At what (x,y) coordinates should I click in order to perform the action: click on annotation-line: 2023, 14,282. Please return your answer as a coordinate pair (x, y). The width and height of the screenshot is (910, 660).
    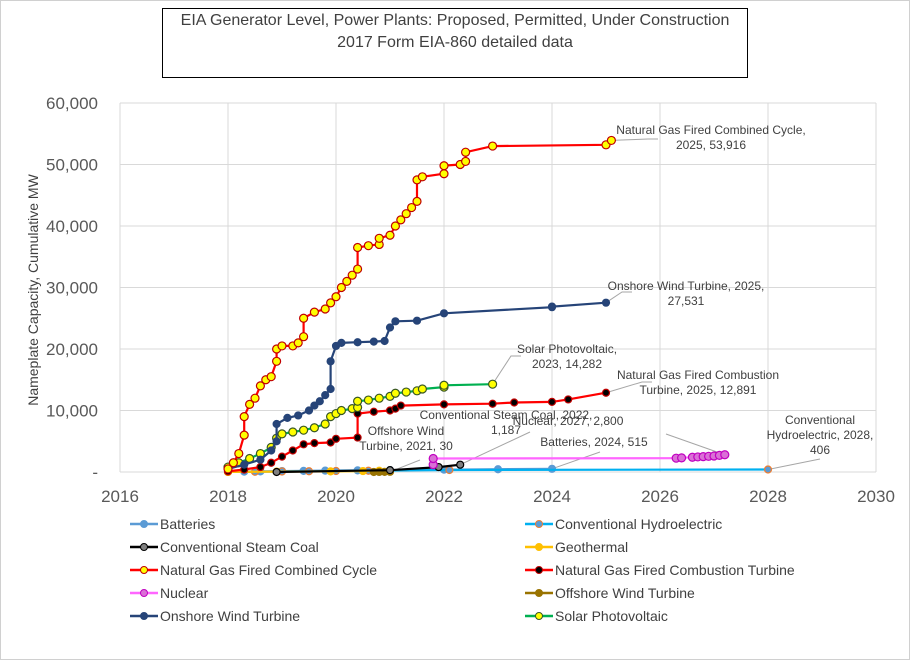
    Looking at the image, I should click on (567, 364).